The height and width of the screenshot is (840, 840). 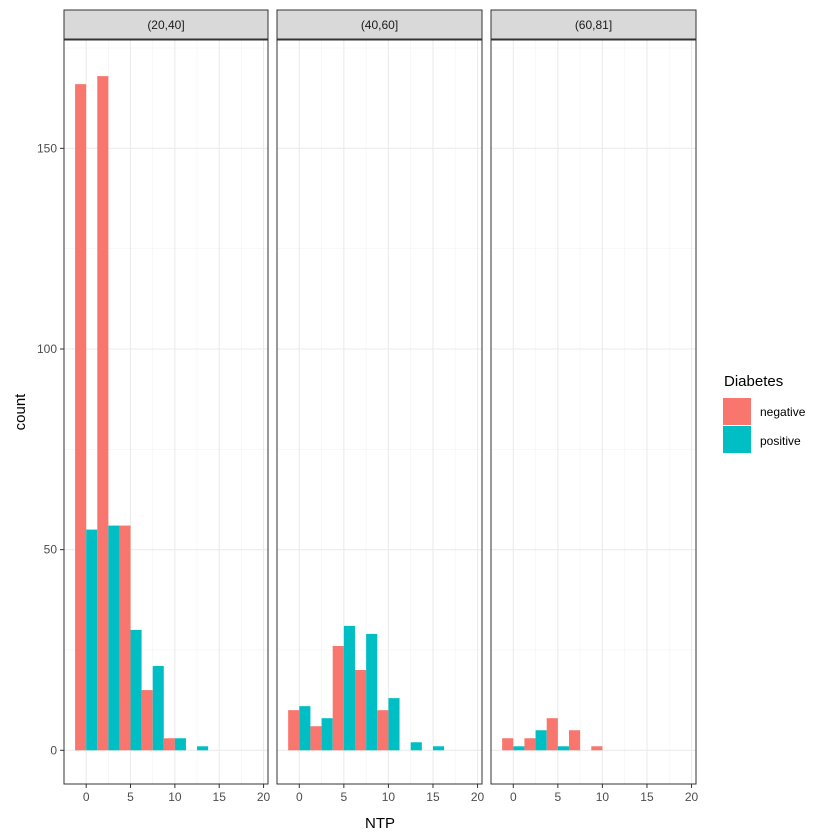 I want to click on legend-key-negative, so click(x=737, y=411).